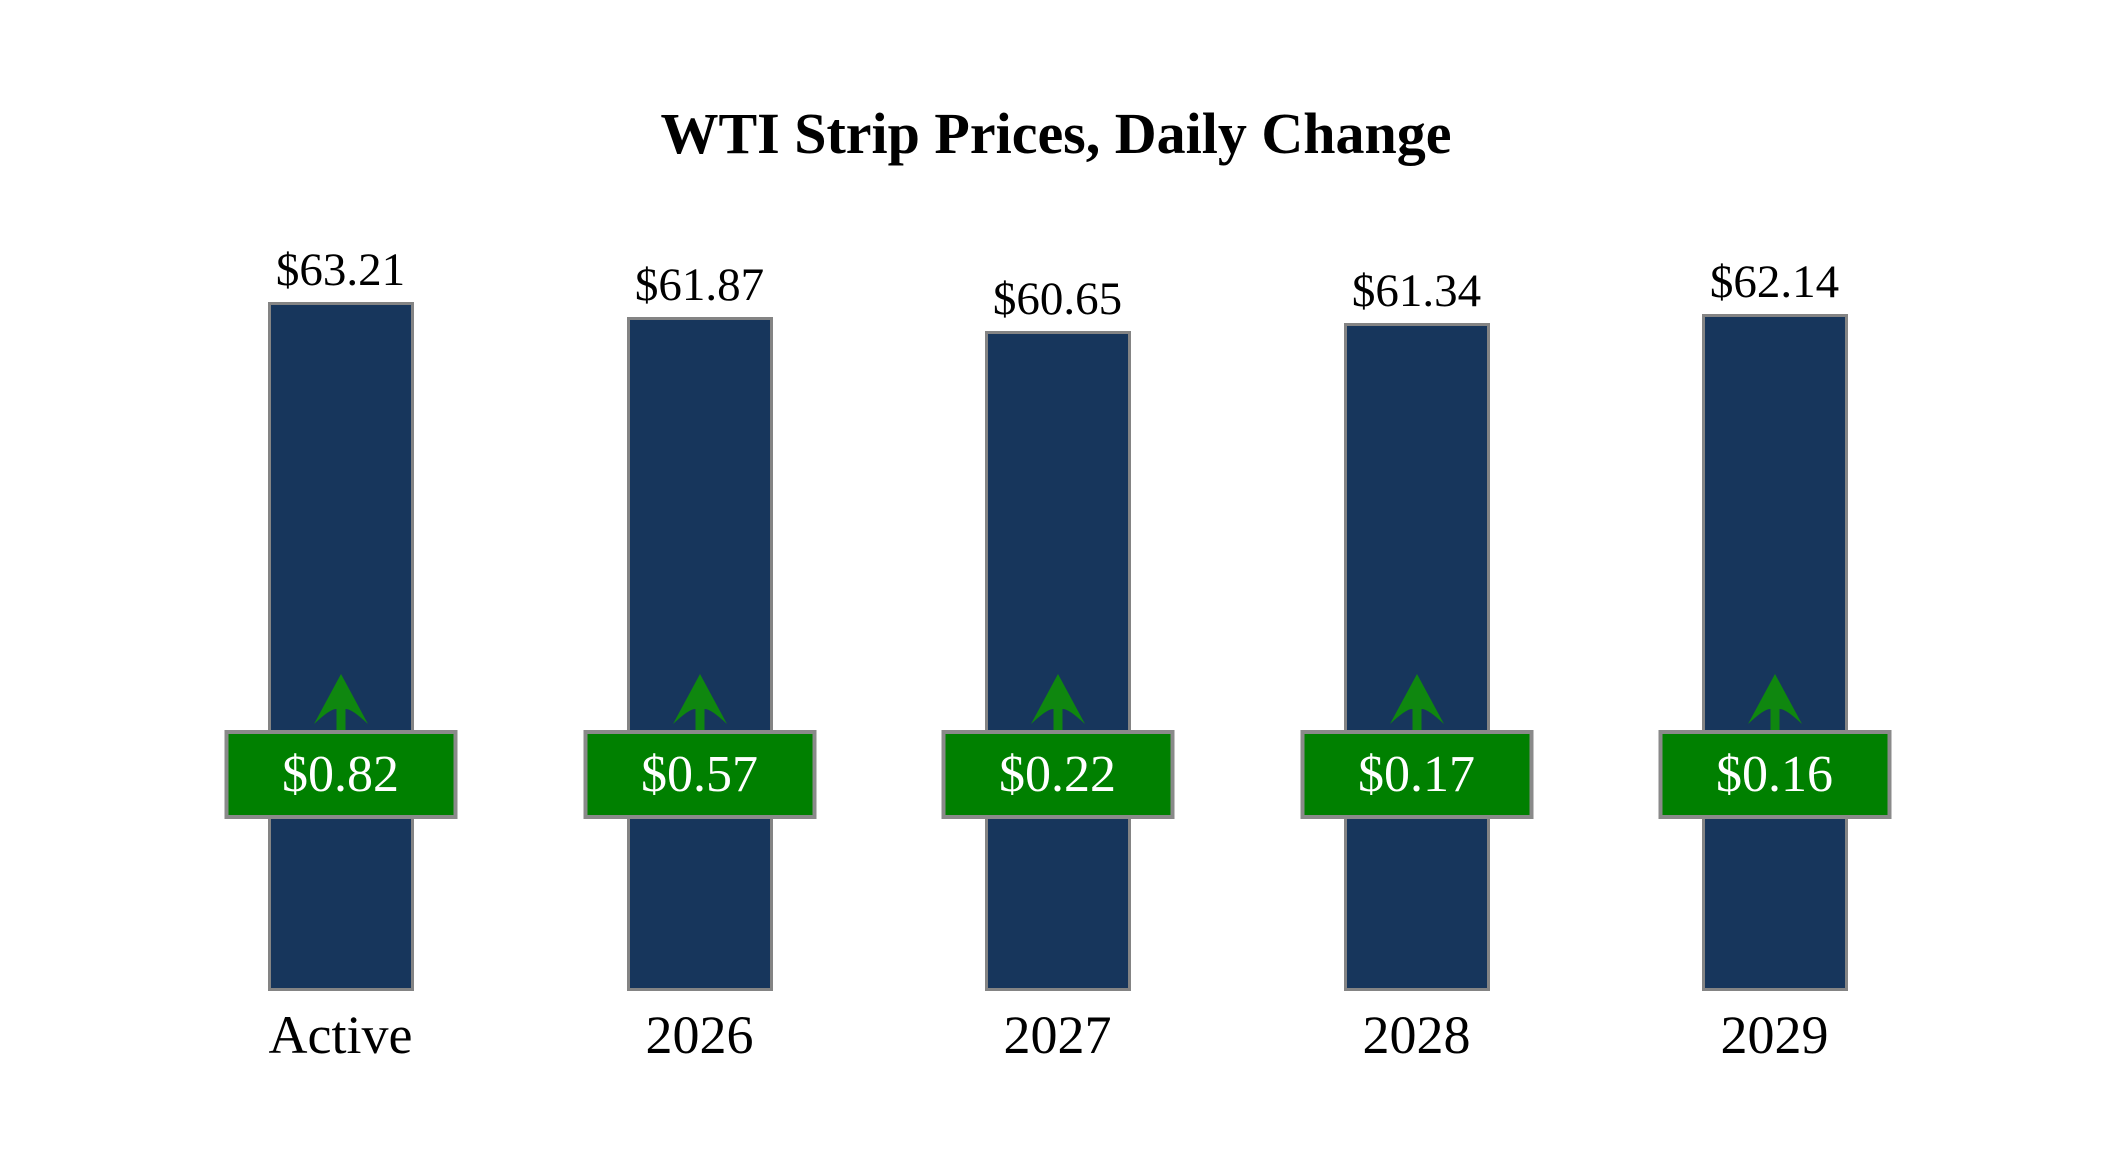  Describe the element at coordinates (1416, 1035) in the screenshot. I see `bar-category-label: 2028` at that location.